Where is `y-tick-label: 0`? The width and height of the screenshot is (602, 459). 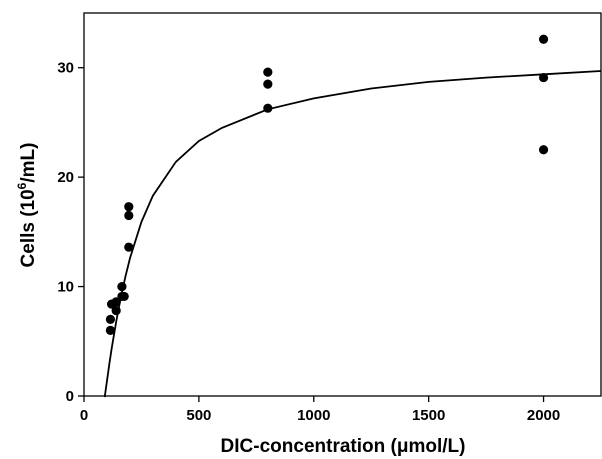 y-tick-label: 0 is located at coordinates (70, 396).